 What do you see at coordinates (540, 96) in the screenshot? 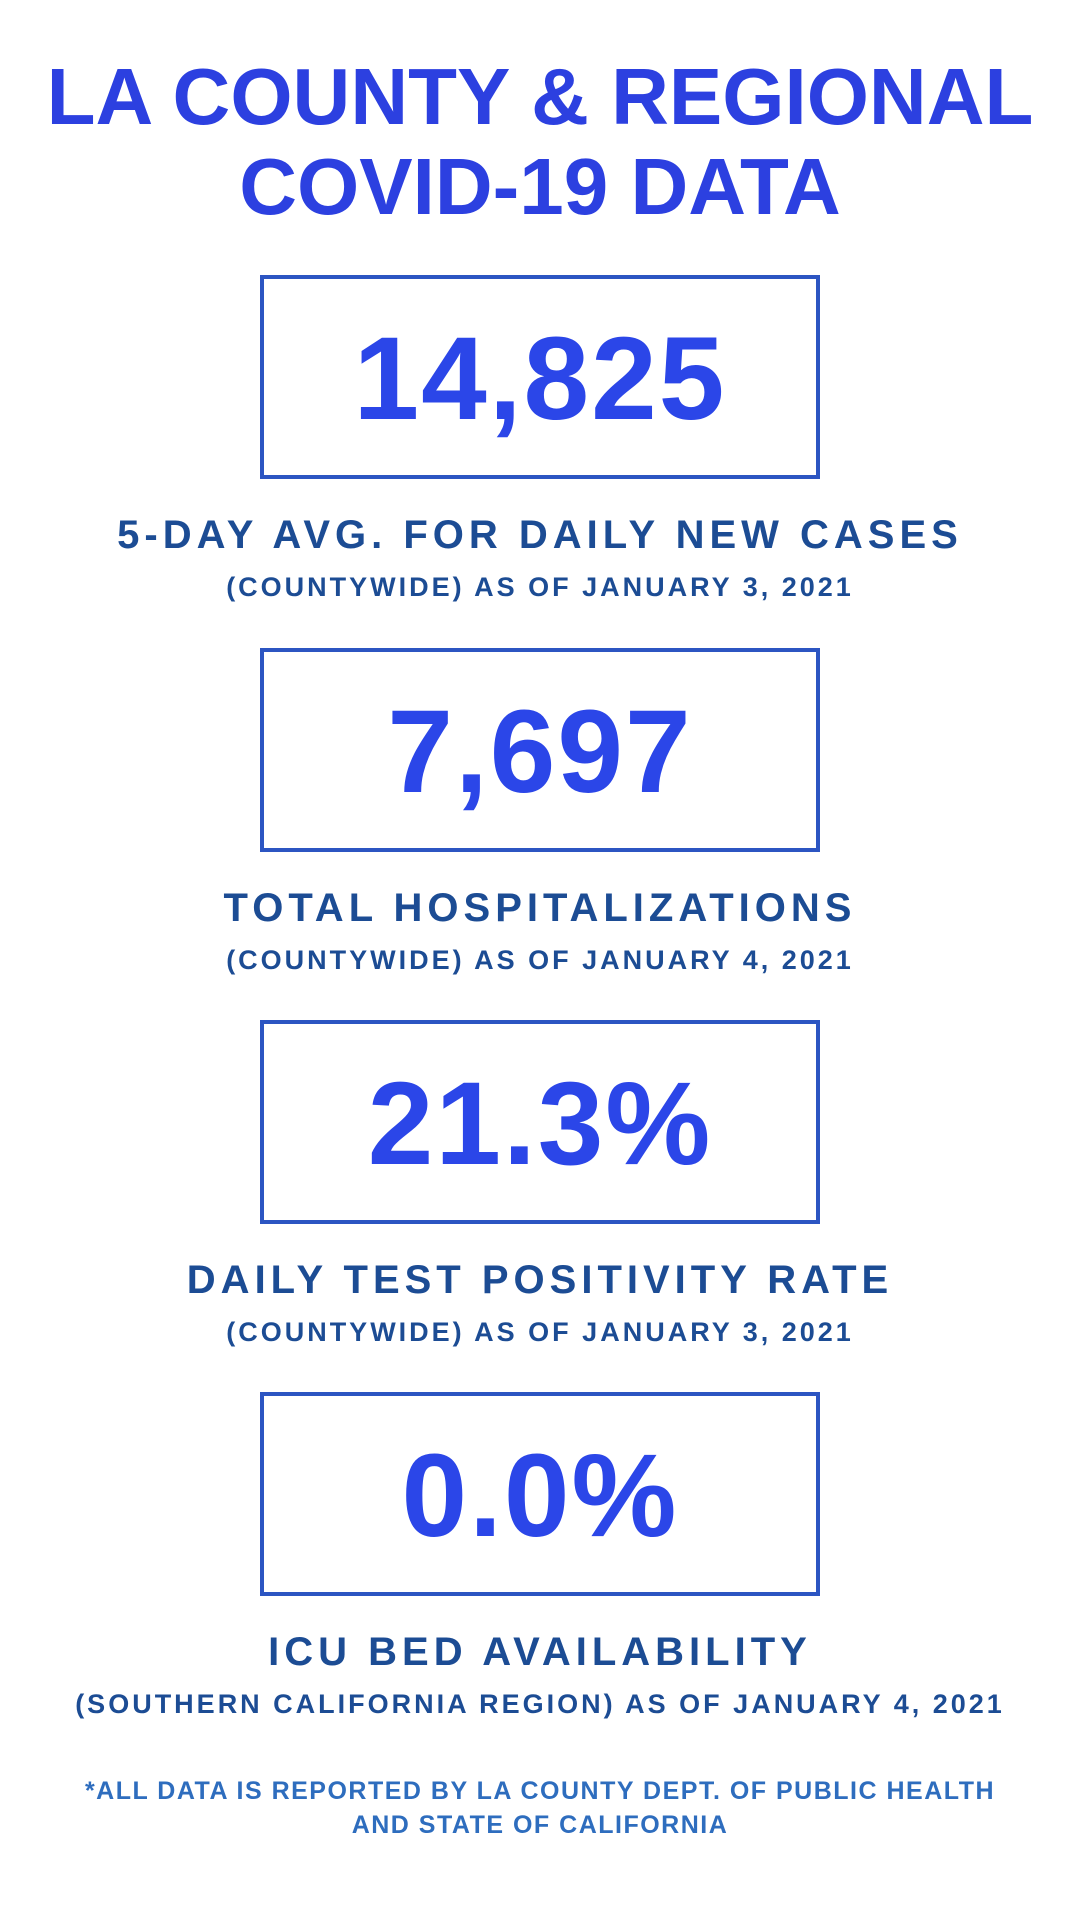
I see `page-title-line1: LA COUNTY & REGIONAL` at bounding box center [540, 96].